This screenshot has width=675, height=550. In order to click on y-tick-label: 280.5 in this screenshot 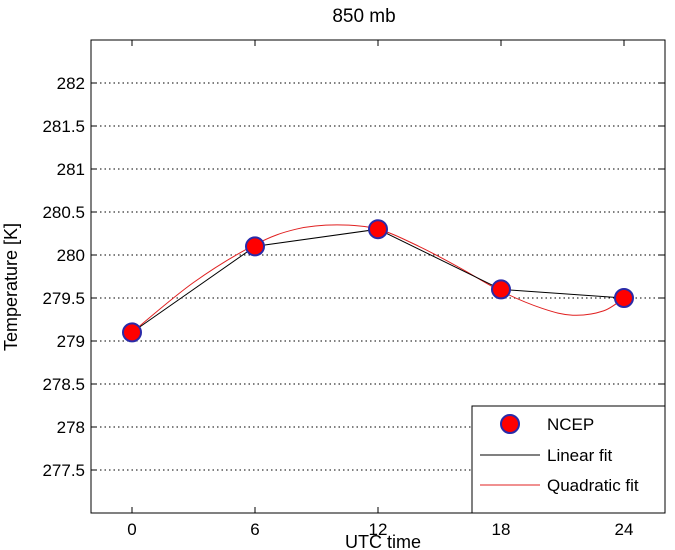, I will do `click(63, 212)`.